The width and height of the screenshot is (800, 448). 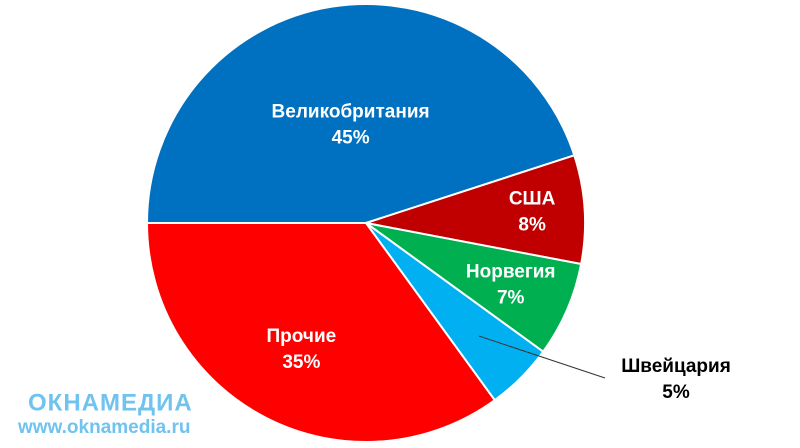 What do you see at coordinates (676, 392) in the screenshot?
I see `slice-value: 5%` at bounding box center [676, 392].